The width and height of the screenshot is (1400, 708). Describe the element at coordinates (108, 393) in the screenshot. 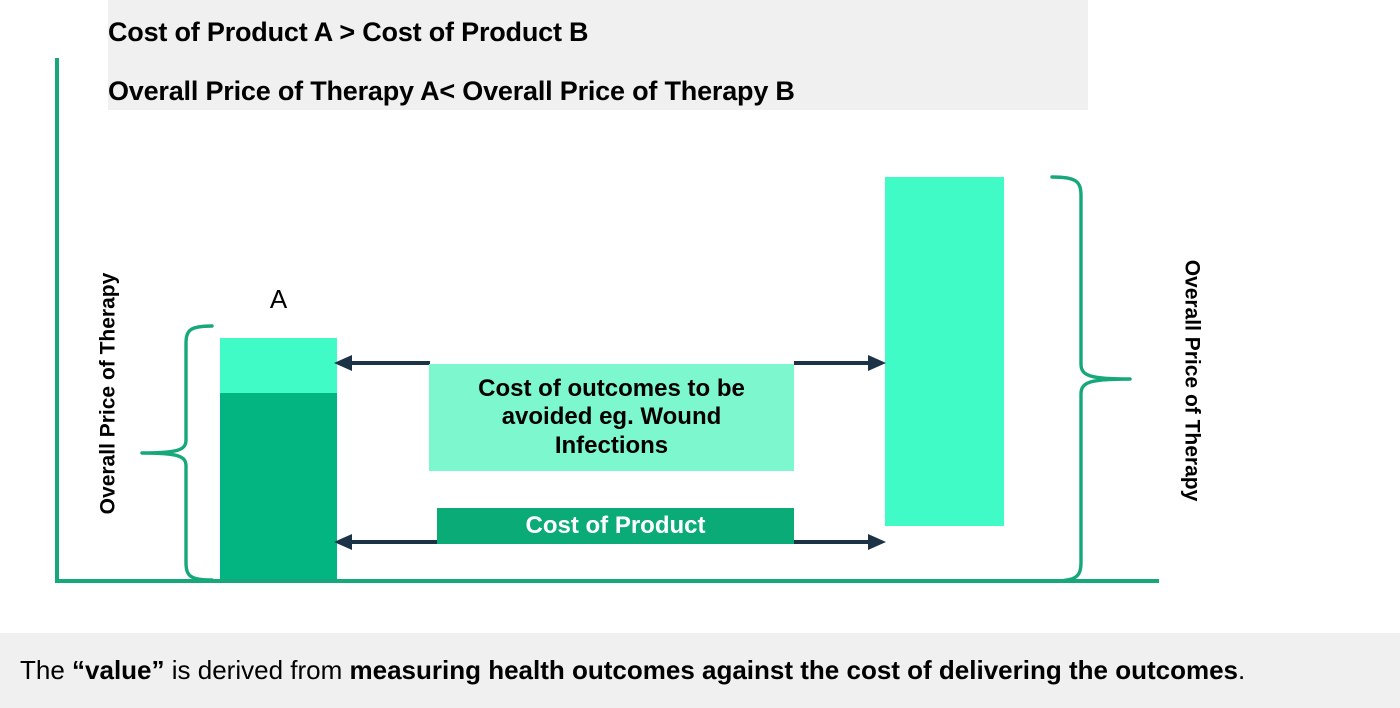

I see `y-axis-label-left: Overall Price of Therapy` at that location.